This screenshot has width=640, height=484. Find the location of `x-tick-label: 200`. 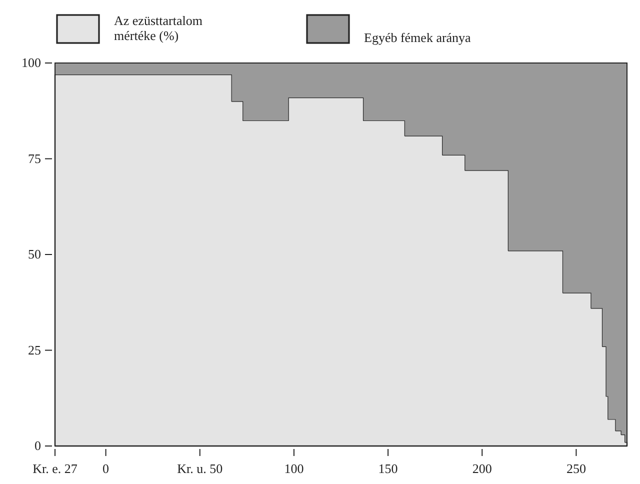

x-tick-label: 200 is located at coordinates (482, 468).